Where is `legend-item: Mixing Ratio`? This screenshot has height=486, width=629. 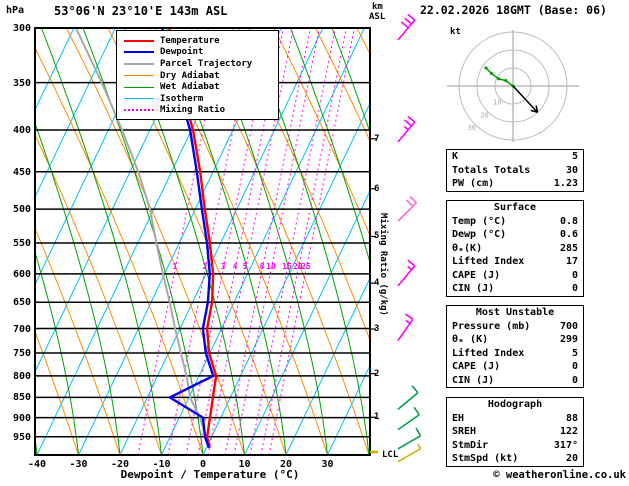 legend-item: Mixing Ratio is located at coordinates (197, 111).